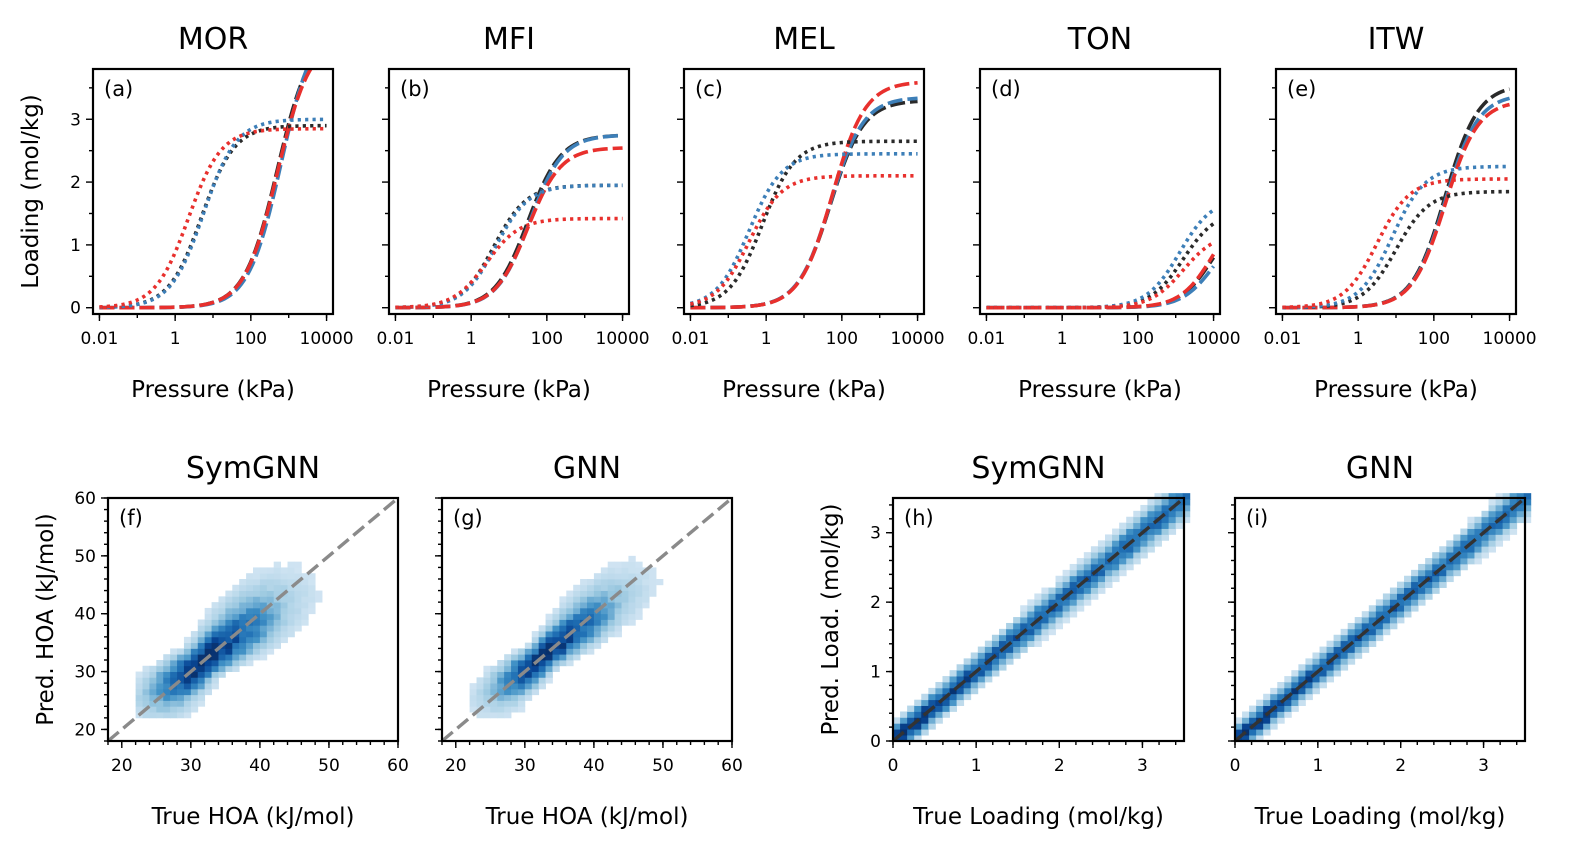 The height and width of the screenshot is (863, 1579). What do you see at coordinates (46, 619) in the screenshot?
I see `y-axis-label: Pred. HOA (kJ/mol)` at bounding box center [46, 619].